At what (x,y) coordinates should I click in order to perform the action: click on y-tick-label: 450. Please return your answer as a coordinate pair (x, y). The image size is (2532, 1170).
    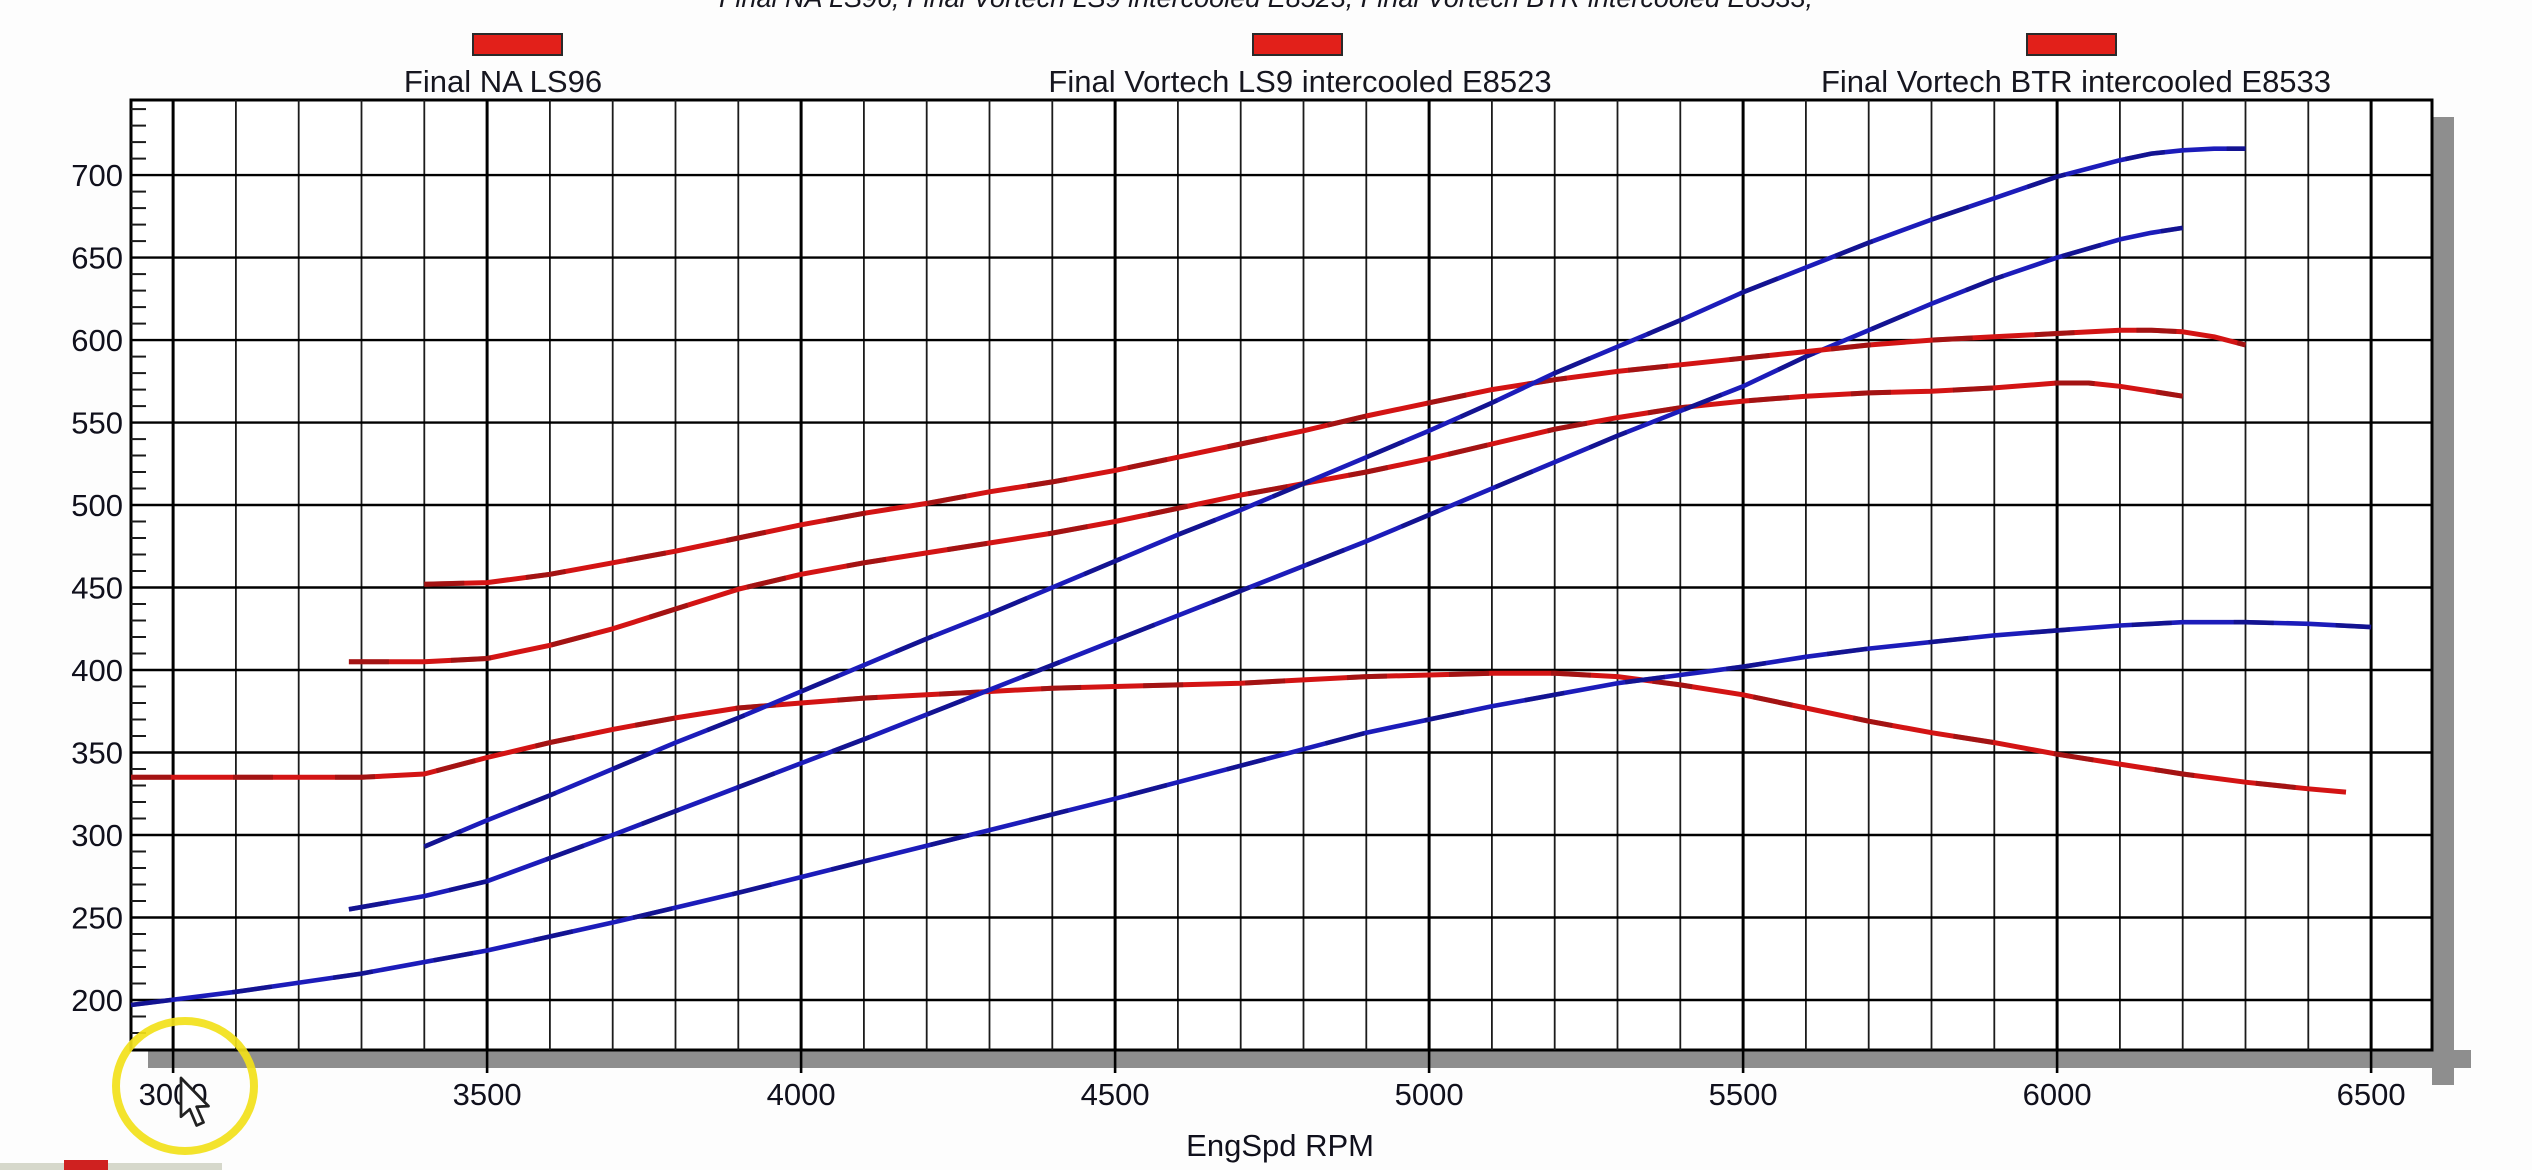
    Looking at the image, I should click on (97, 588).